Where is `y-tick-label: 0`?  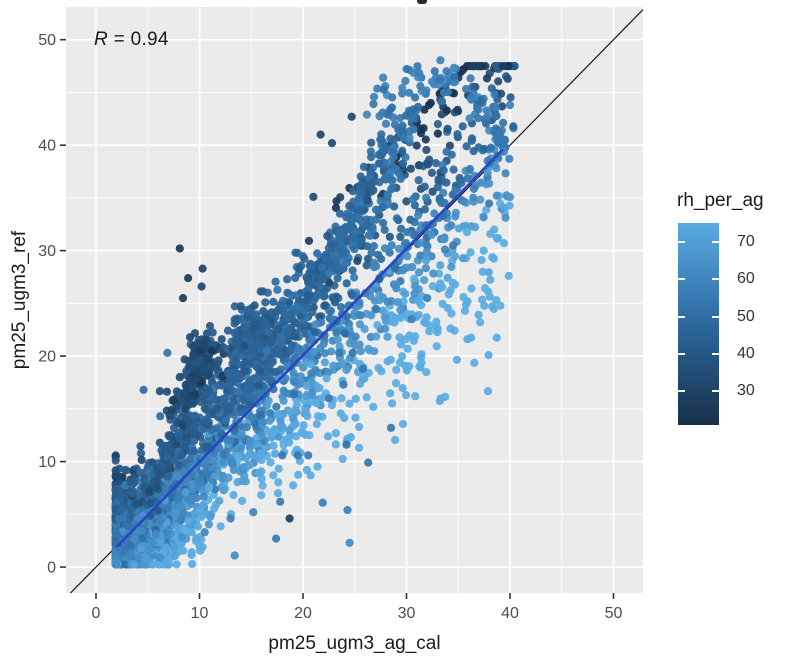 y-tick-label: 0 is located at coordinates (51, 568).